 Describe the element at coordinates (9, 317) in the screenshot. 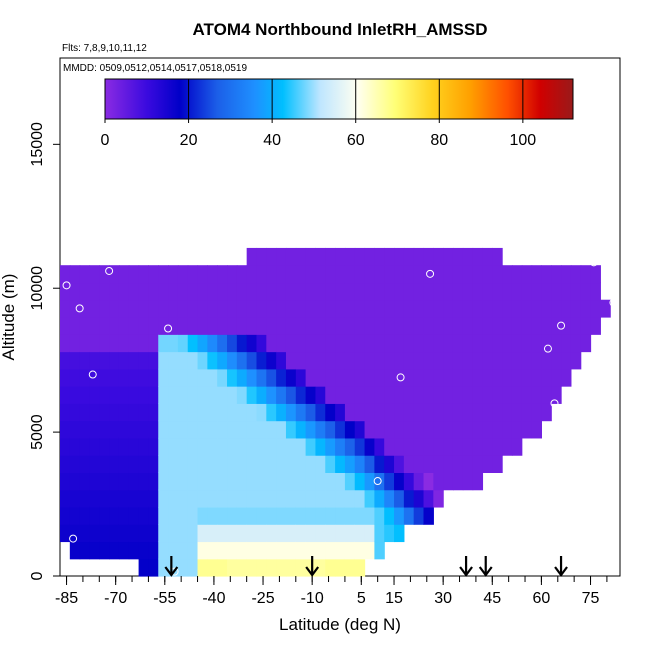

I see `y-axis-title: Altitude (m)` at that location.